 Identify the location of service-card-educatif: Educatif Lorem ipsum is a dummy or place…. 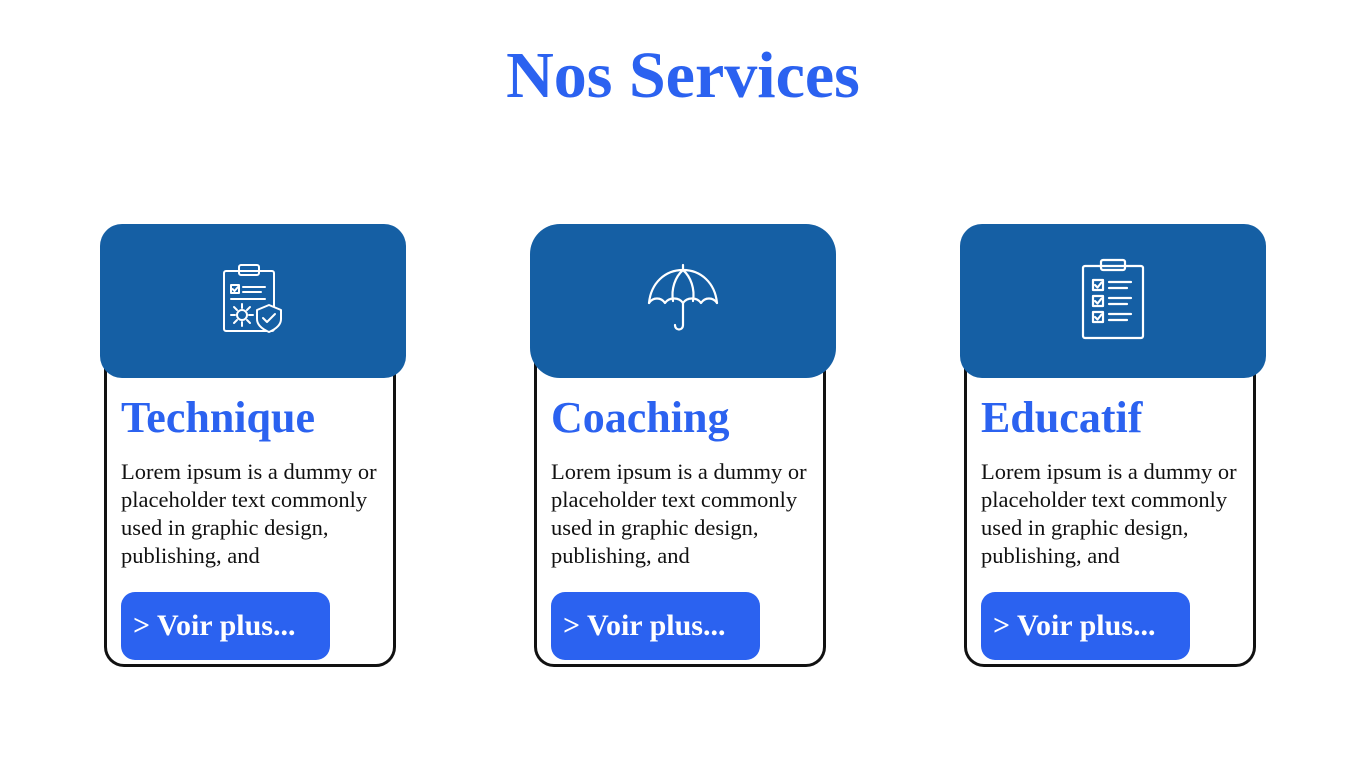
(1113, 448).